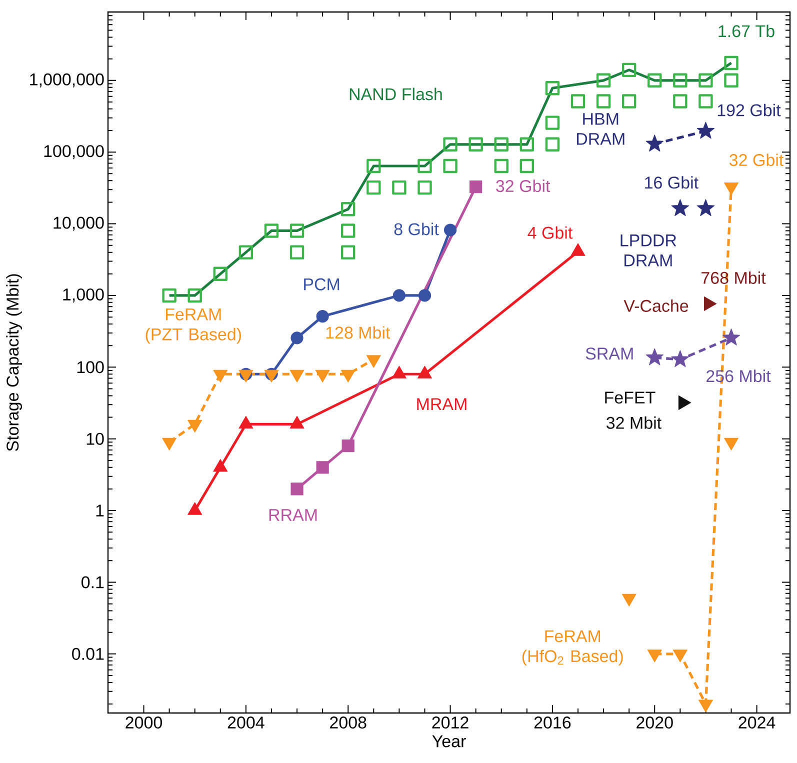  What do you see at coordinates (14, 363) in the screenshot?
I see `y-axis-title: Storage Capacity (Mbit)` at bounding box center [14, 363].